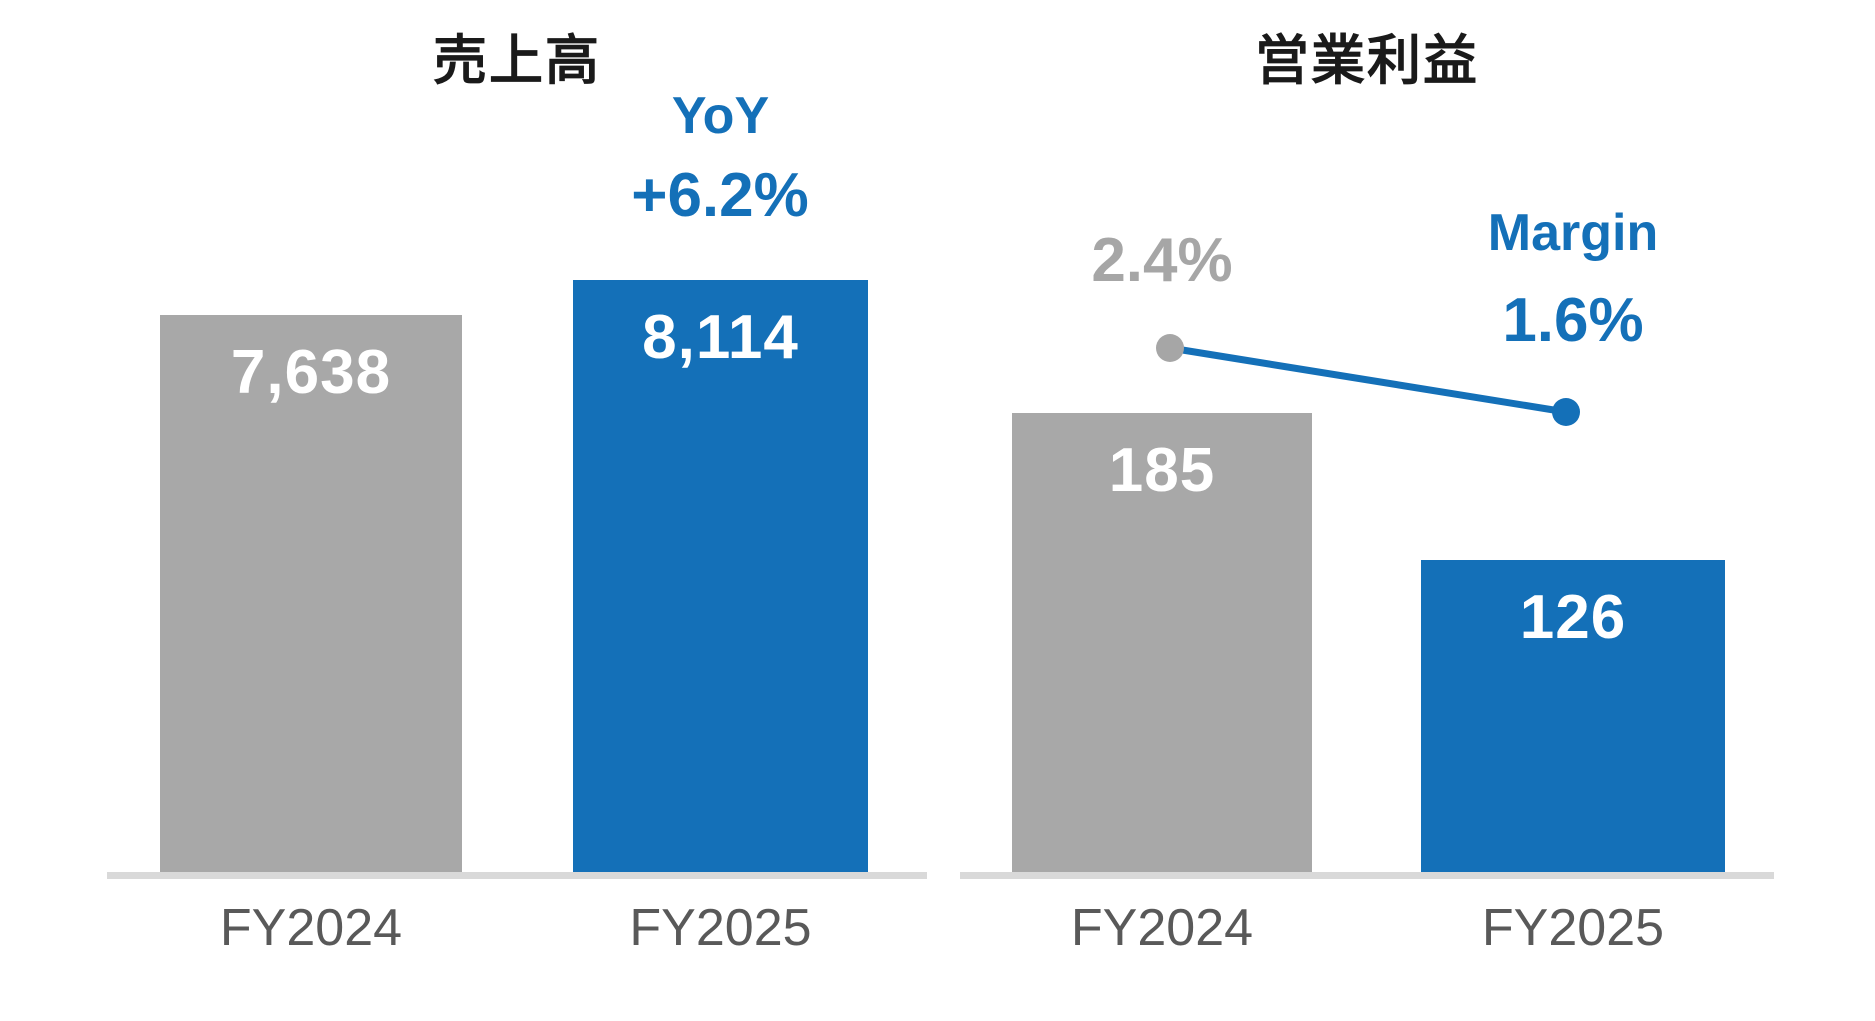 The width and height of the screenshot is (1875, 1021). I want to click on revenue-value-fy2024: 7,638, so click(311, 372).